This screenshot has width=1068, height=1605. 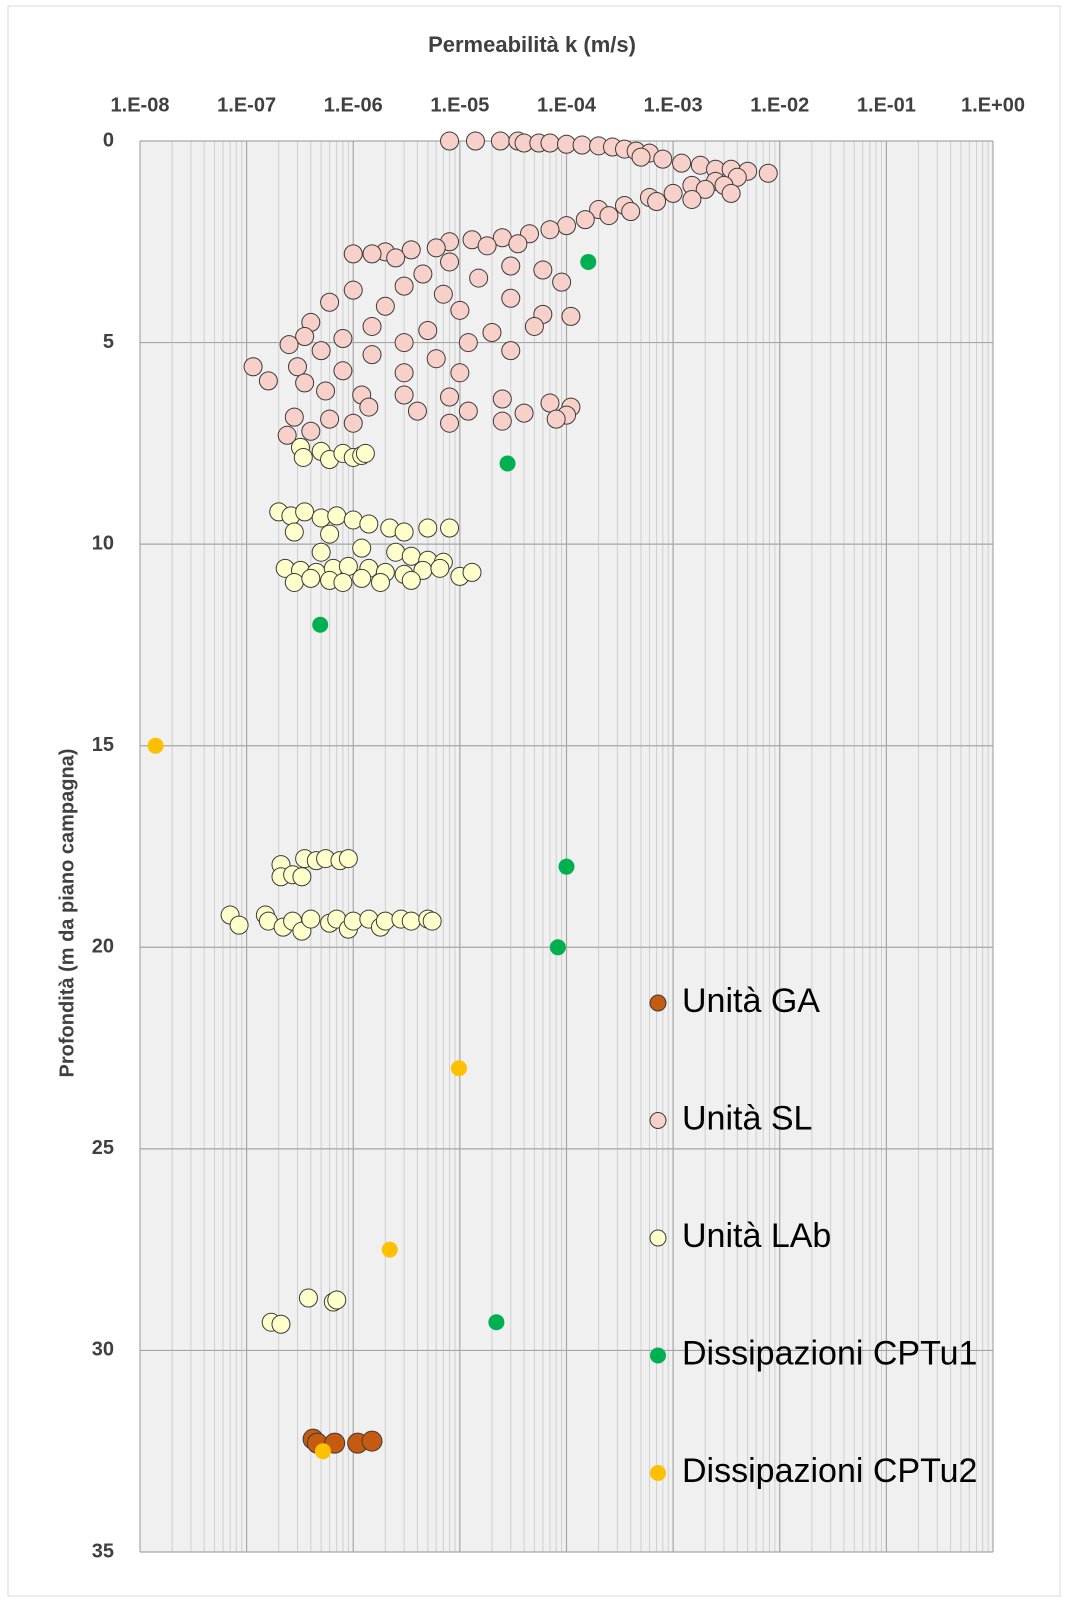 What do you see at coordinates (103, 745) in the screenshot?
I see `y-tick-label: 15` at bounding box center [103, 745].